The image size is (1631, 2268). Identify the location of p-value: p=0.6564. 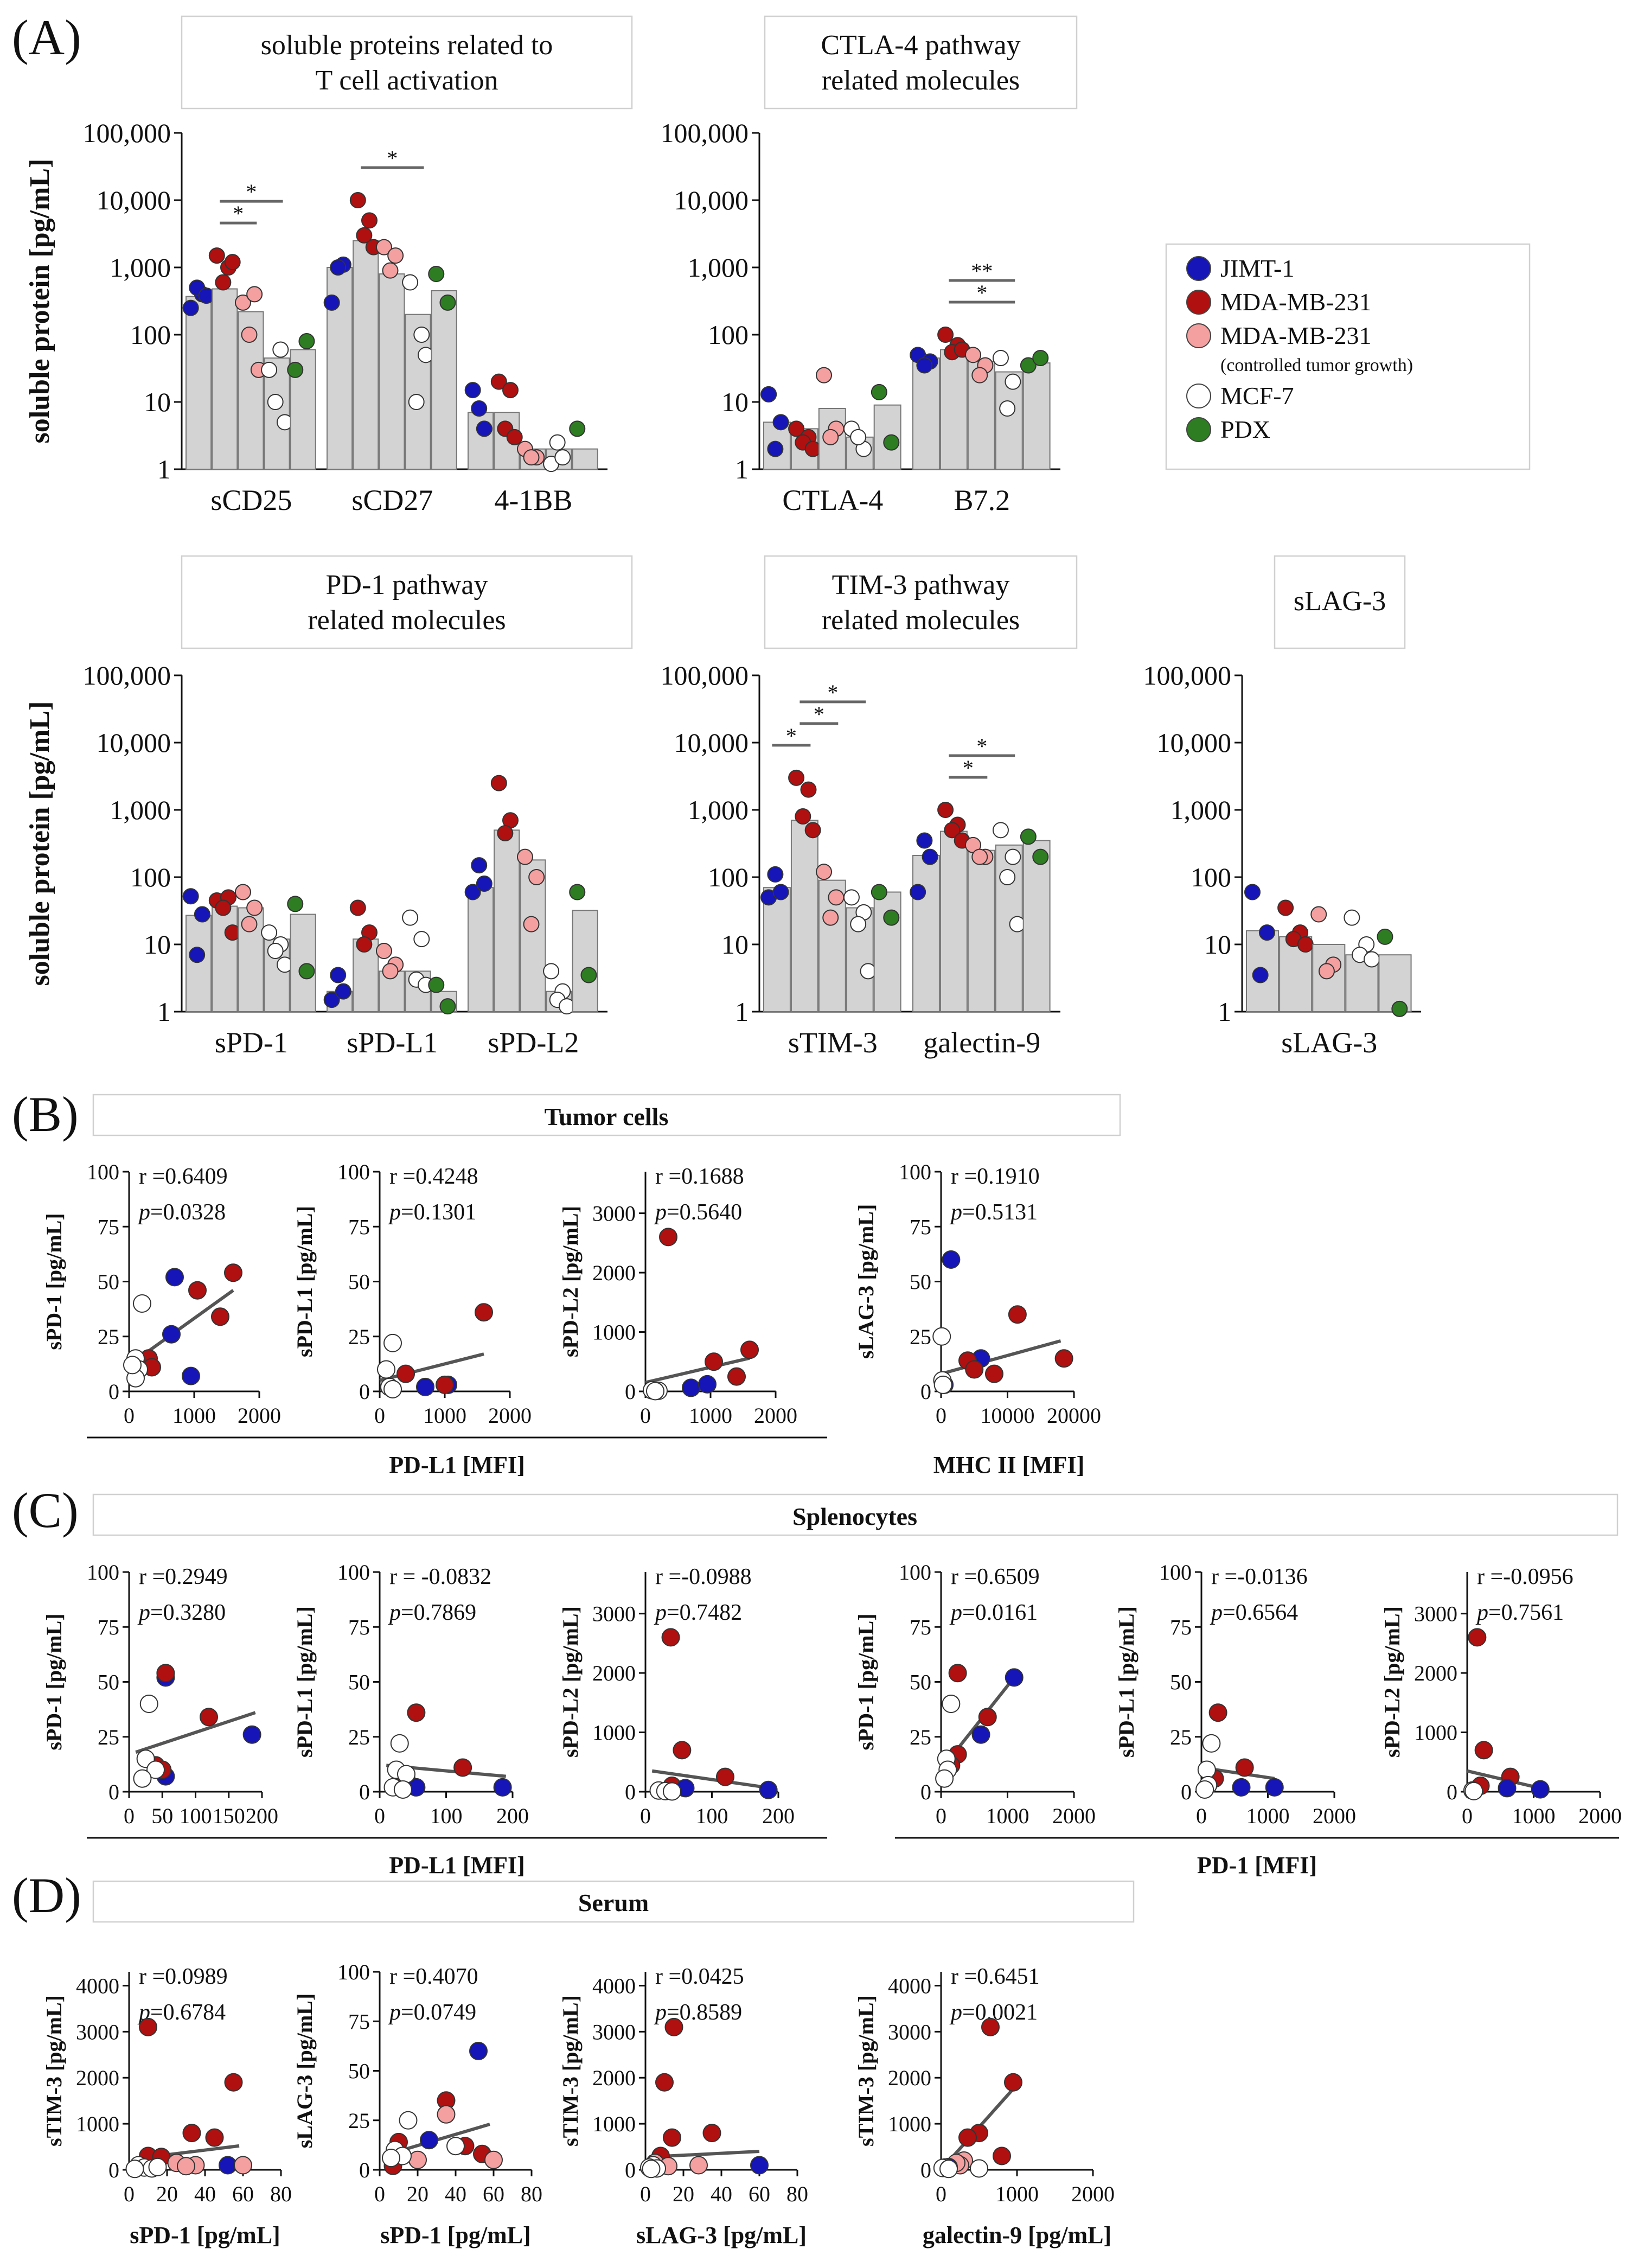
(1254, 1612).